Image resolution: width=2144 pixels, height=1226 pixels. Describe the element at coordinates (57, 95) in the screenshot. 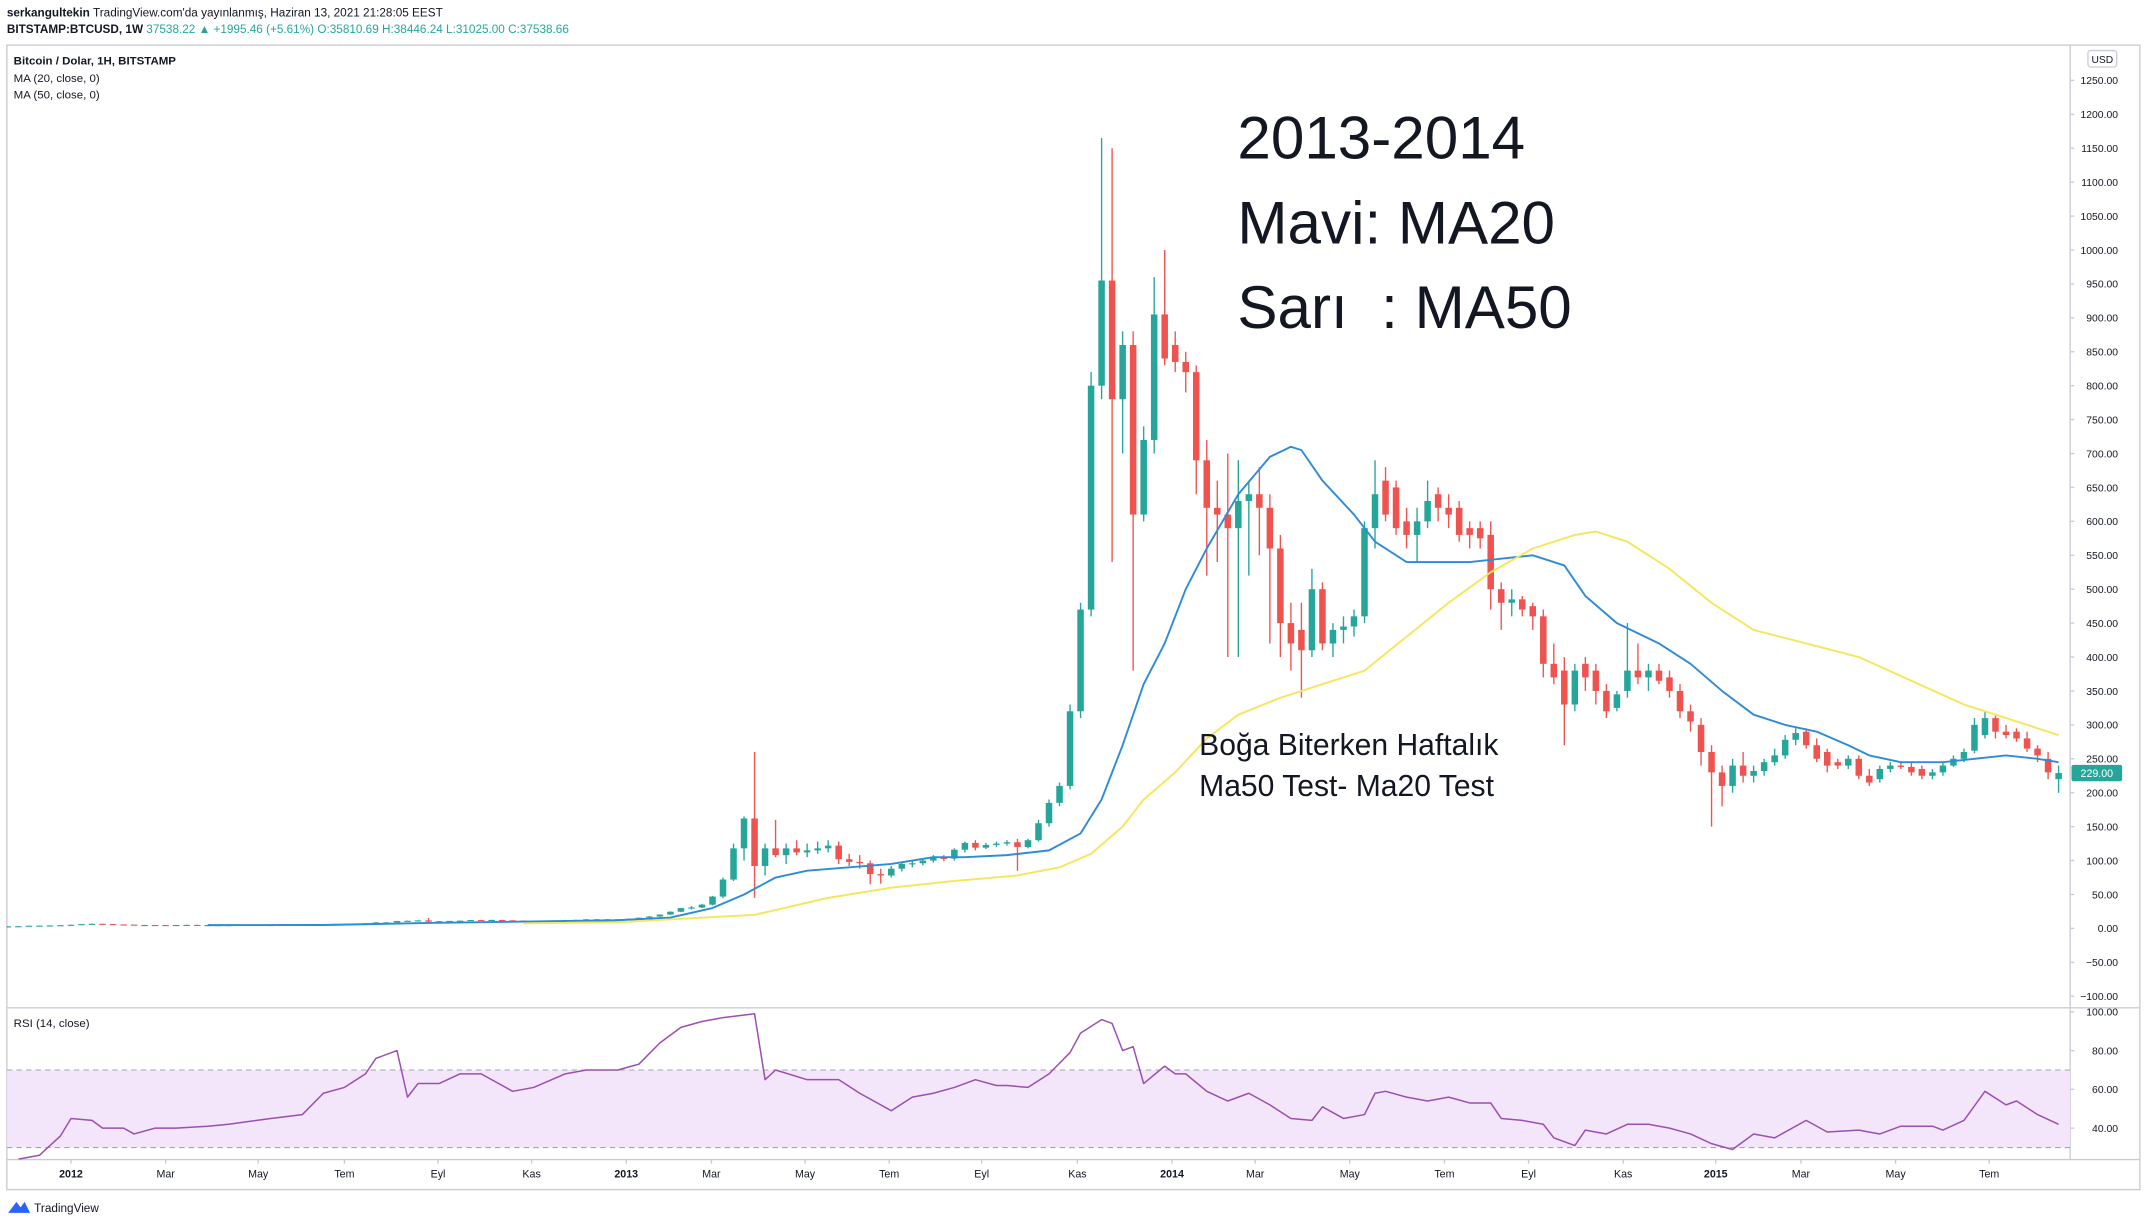

I see `legend-ma50: MA (50, close, 0)` at that location.